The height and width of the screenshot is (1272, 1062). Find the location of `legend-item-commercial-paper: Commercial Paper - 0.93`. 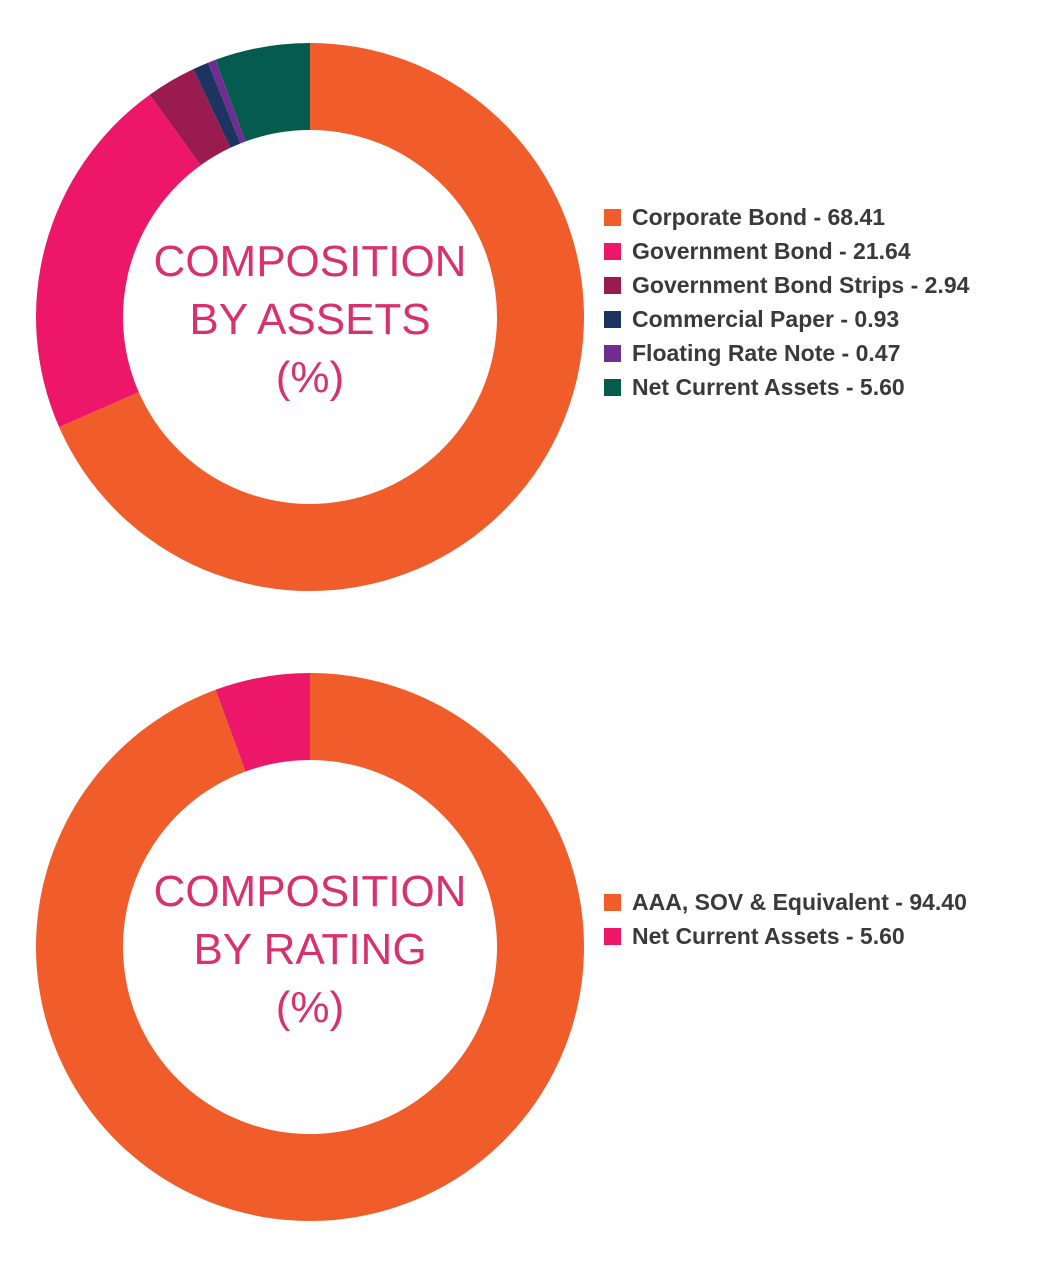

legend-item-commercial-paper: Commercial Paper - 0.93 is located at coordinates (819, 319).